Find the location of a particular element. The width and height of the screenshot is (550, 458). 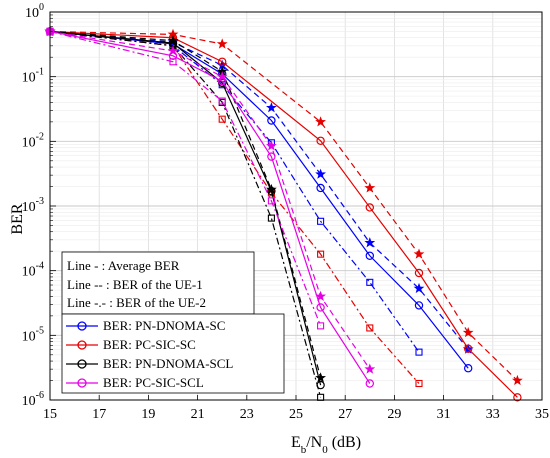

x-tick-label: 15 is located at coordinates (50, 414).